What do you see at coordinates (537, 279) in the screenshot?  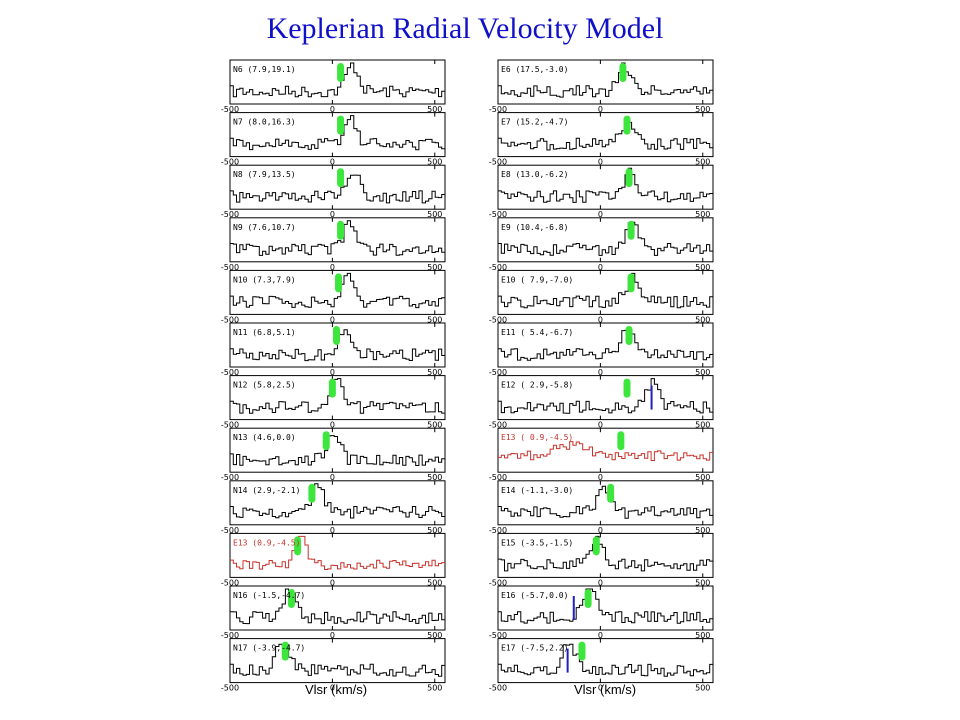 I see `panel-label: E10 ( 7.9,-7.0)` at bounding box center [537, 279].